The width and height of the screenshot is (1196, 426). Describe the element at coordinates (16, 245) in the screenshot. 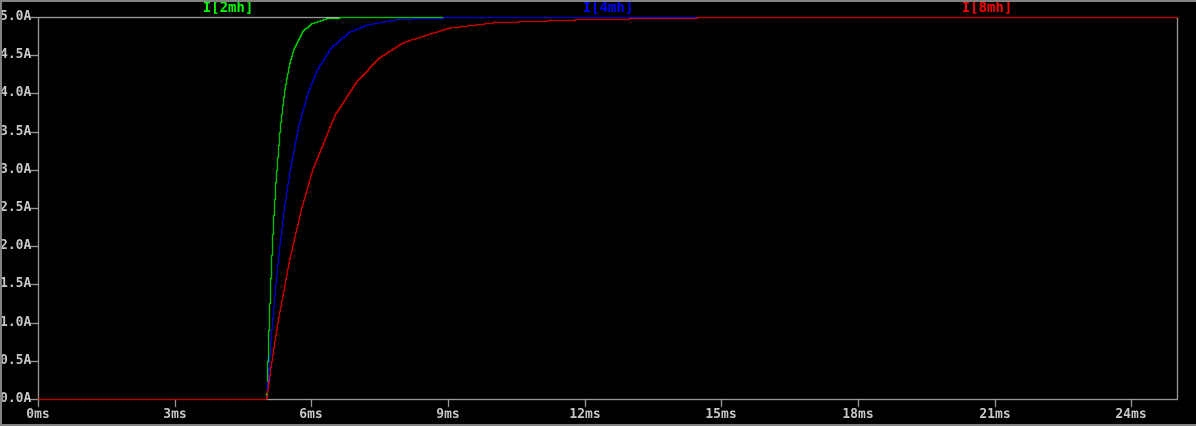

I see `y-tick-label: 2.0A` at that location.